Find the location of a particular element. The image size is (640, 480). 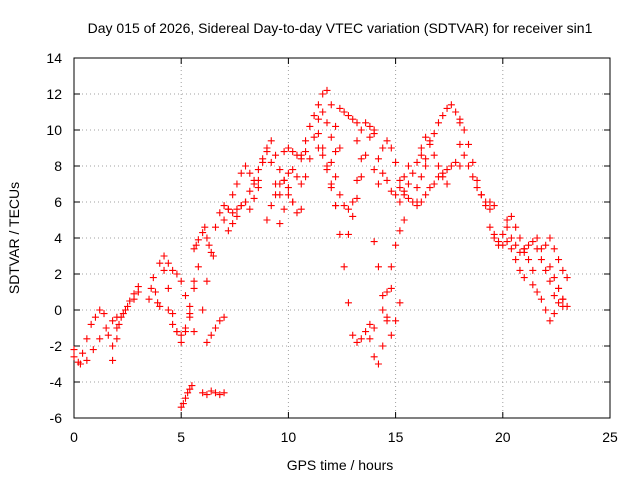

y-tick-label: 2 is located at coordinates (58, 274).